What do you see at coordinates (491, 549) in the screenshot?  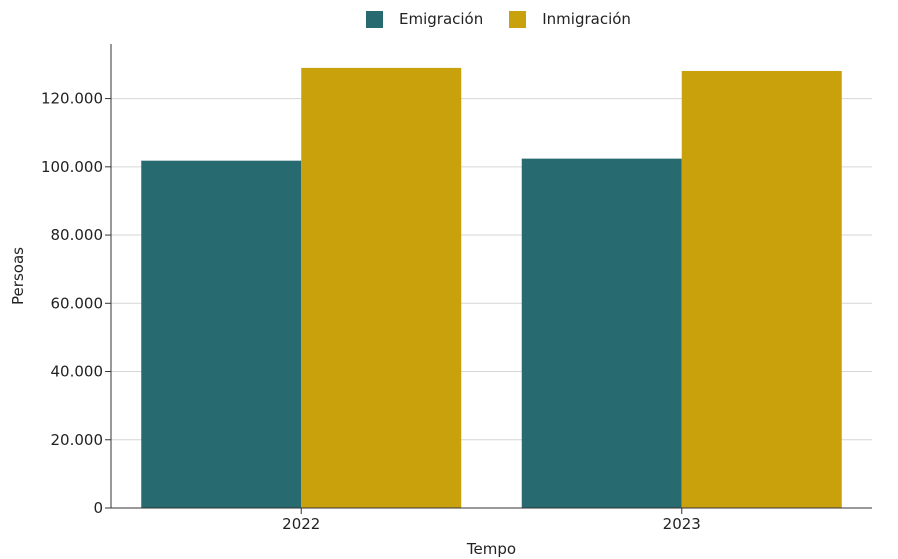 I see `x-axis-title: Tempo` at bounding box center [491, 549].